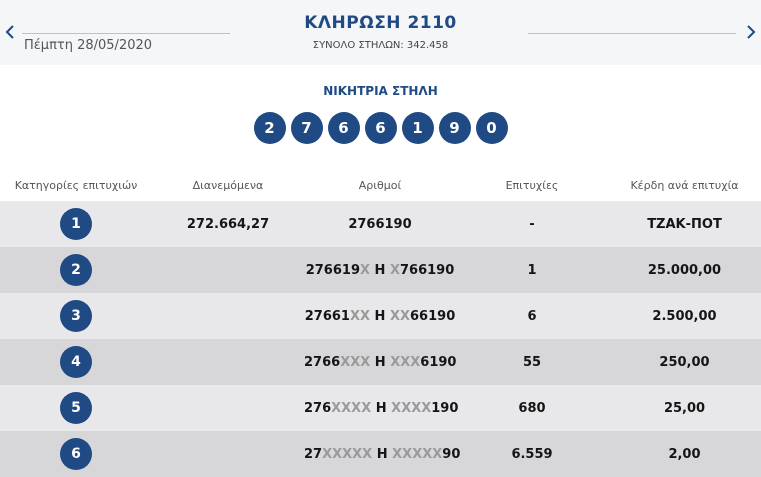  I want to click on category-cell: 1, so click(76, 224).